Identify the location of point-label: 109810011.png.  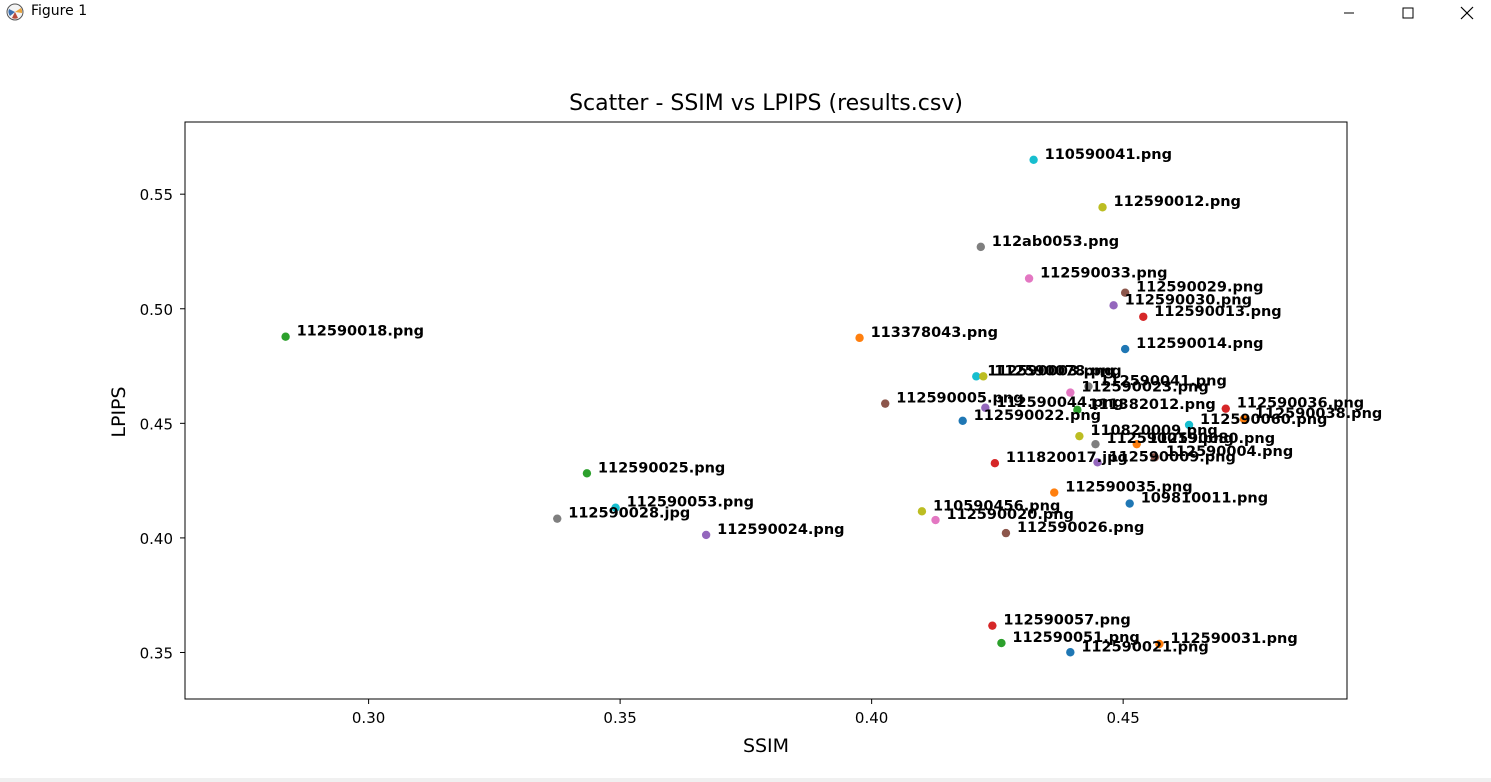
(1204, 499).